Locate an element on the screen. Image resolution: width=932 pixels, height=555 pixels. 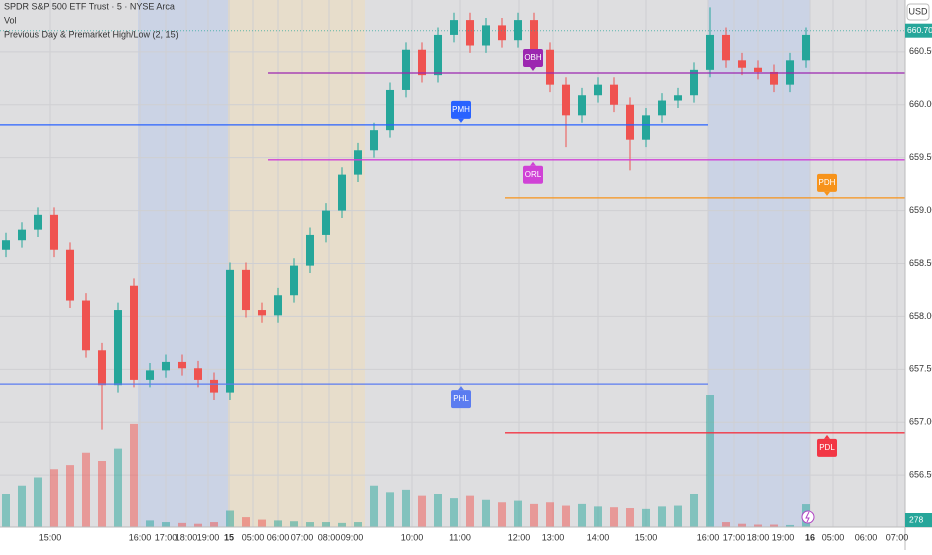
x-tick-label: 17:00 is located at coordinates (166, 537).